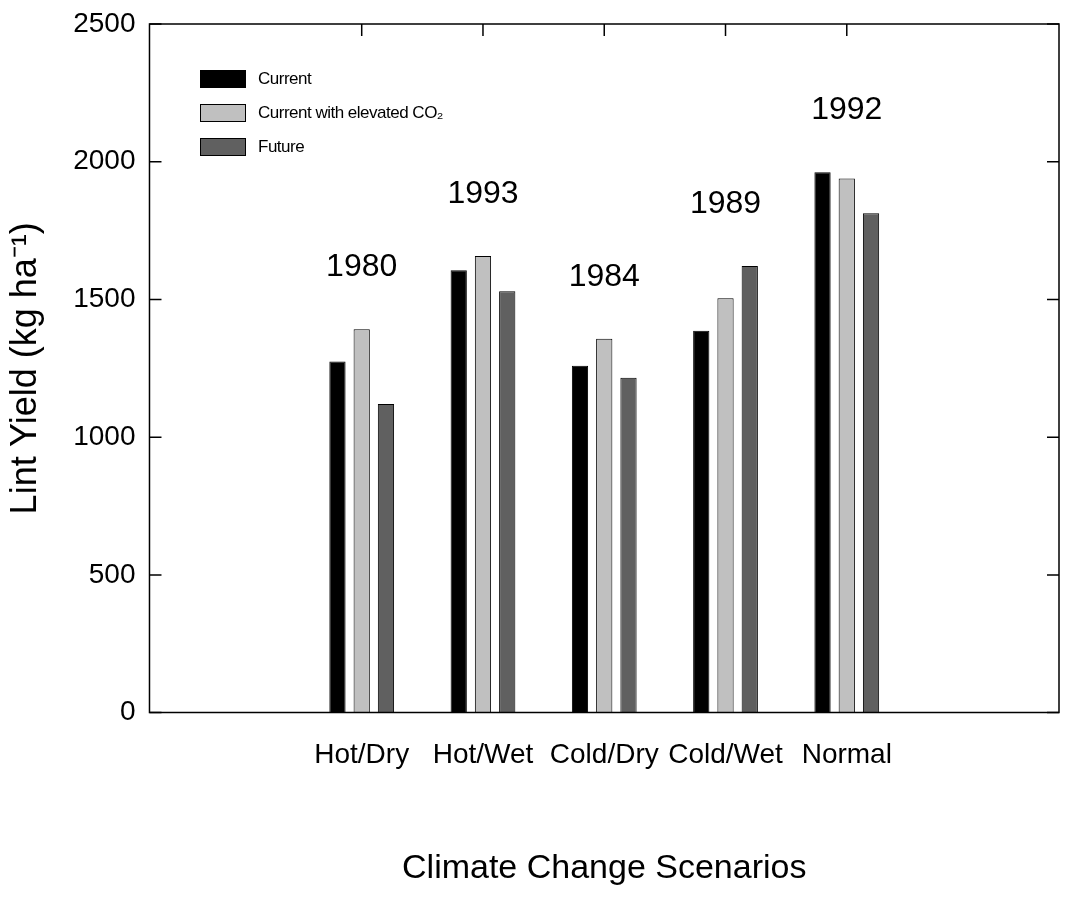  Describe the element at coordinates (726, 754) in the screenshot. I see `x-tick-label: Cold/Wet` at that location.